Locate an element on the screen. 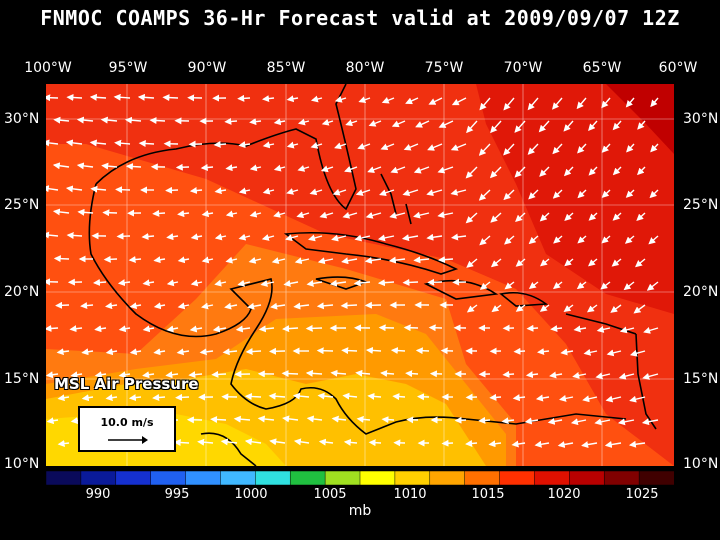 The width and height of the screenshot is (720, 540). lat-label: 20°N is located at coordinates (22, 292).